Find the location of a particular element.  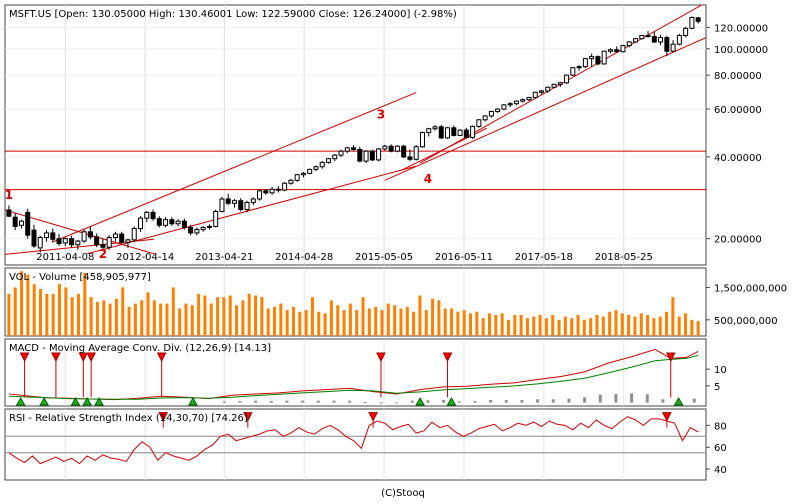

rsi-marker-triangle is located at coordinates (373, 417).